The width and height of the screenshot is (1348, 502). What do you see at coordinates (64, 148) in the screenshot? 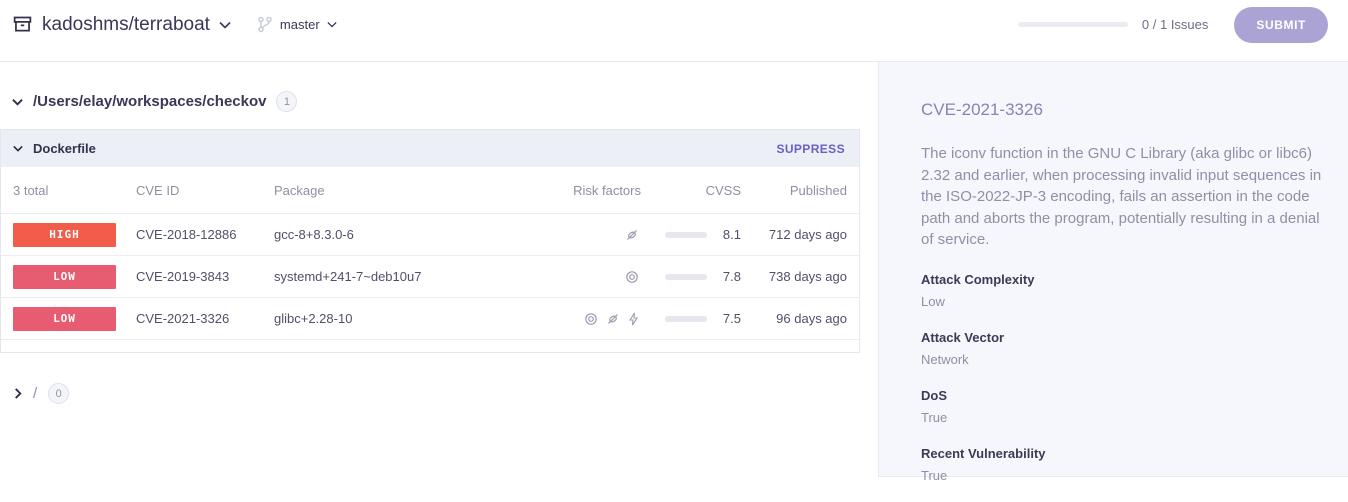
I see `file-name: Dockerfile` at bounding box center [64, 148].